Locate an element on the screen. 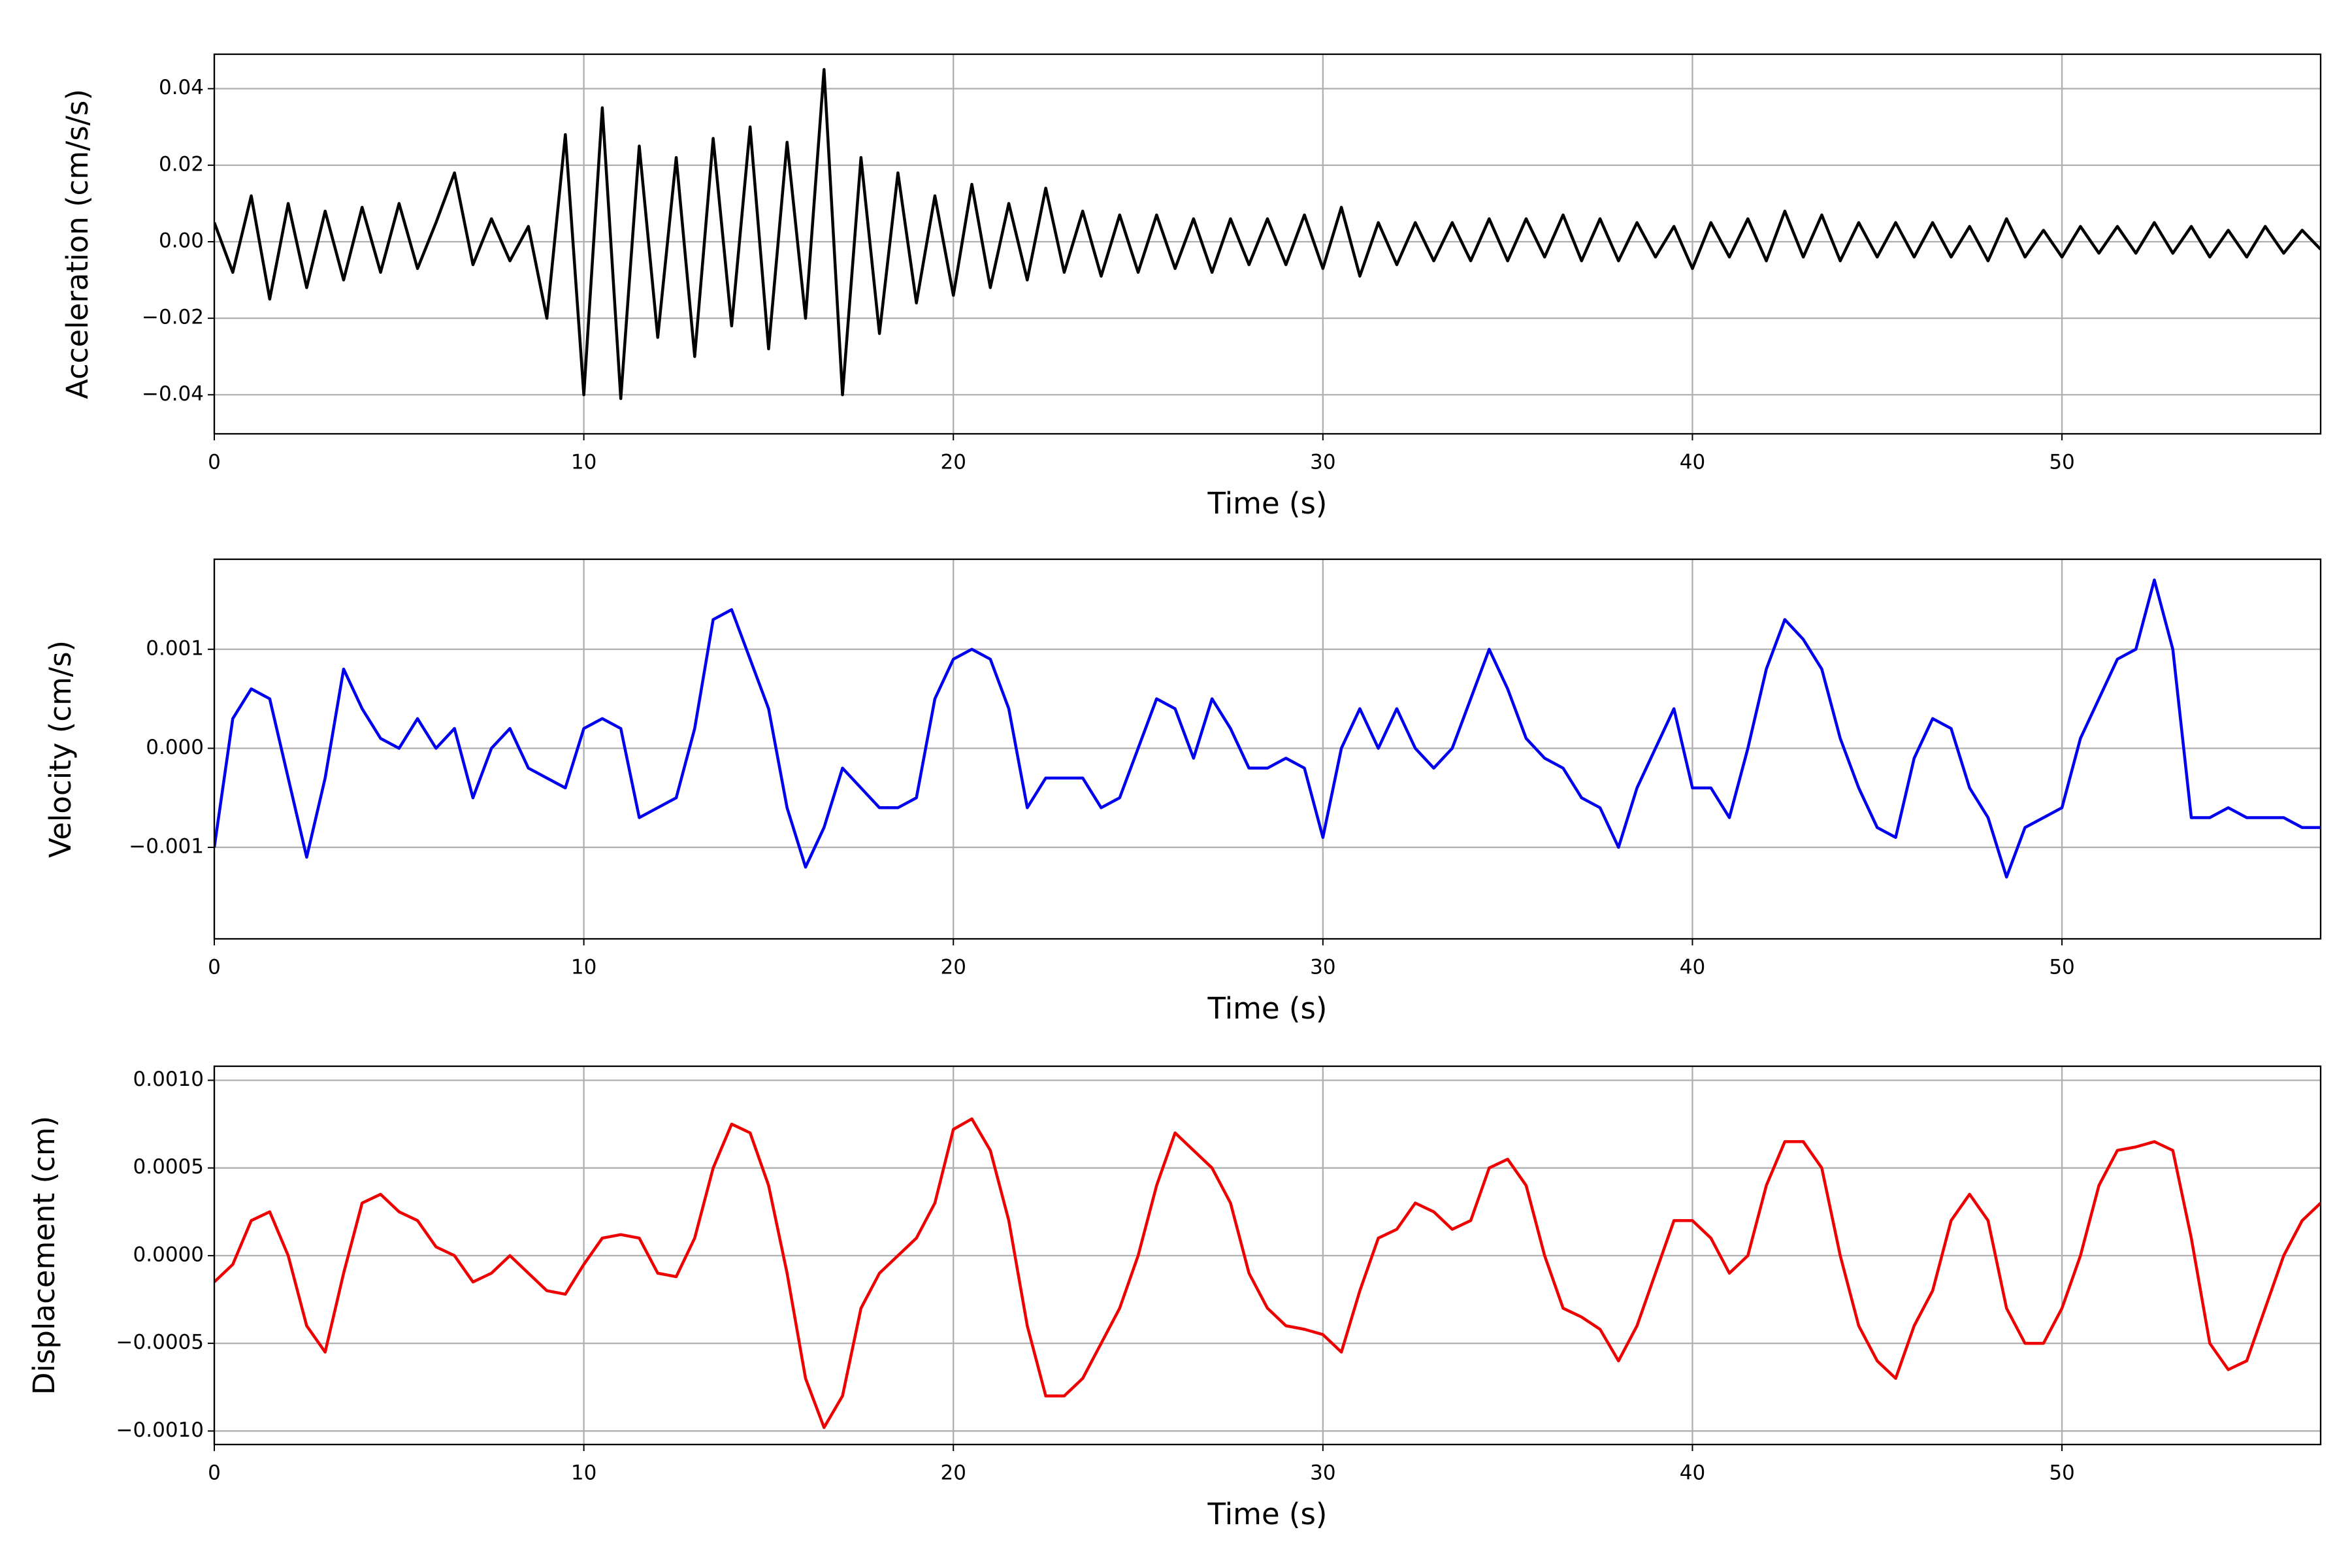 This screenshot has height=1568, width=2352. y-tick-label: −0.0010 is located at coordinates (160, 1430).